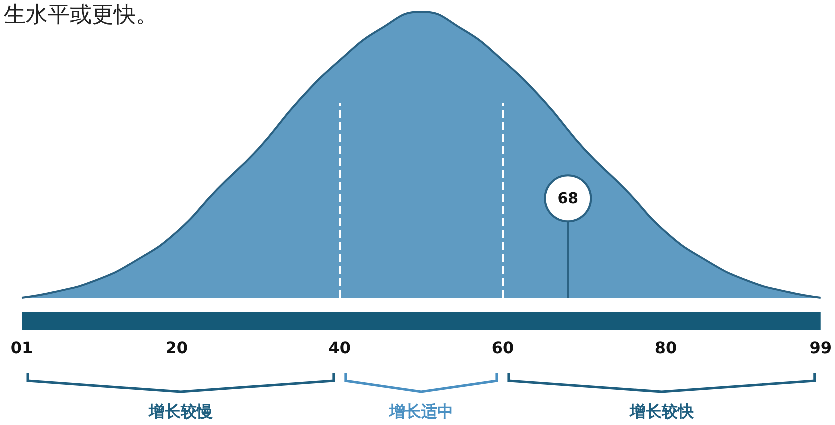 The width and height of the screenshot is (835, 425). I want to click on text: 增长较快, so click(662, 412).